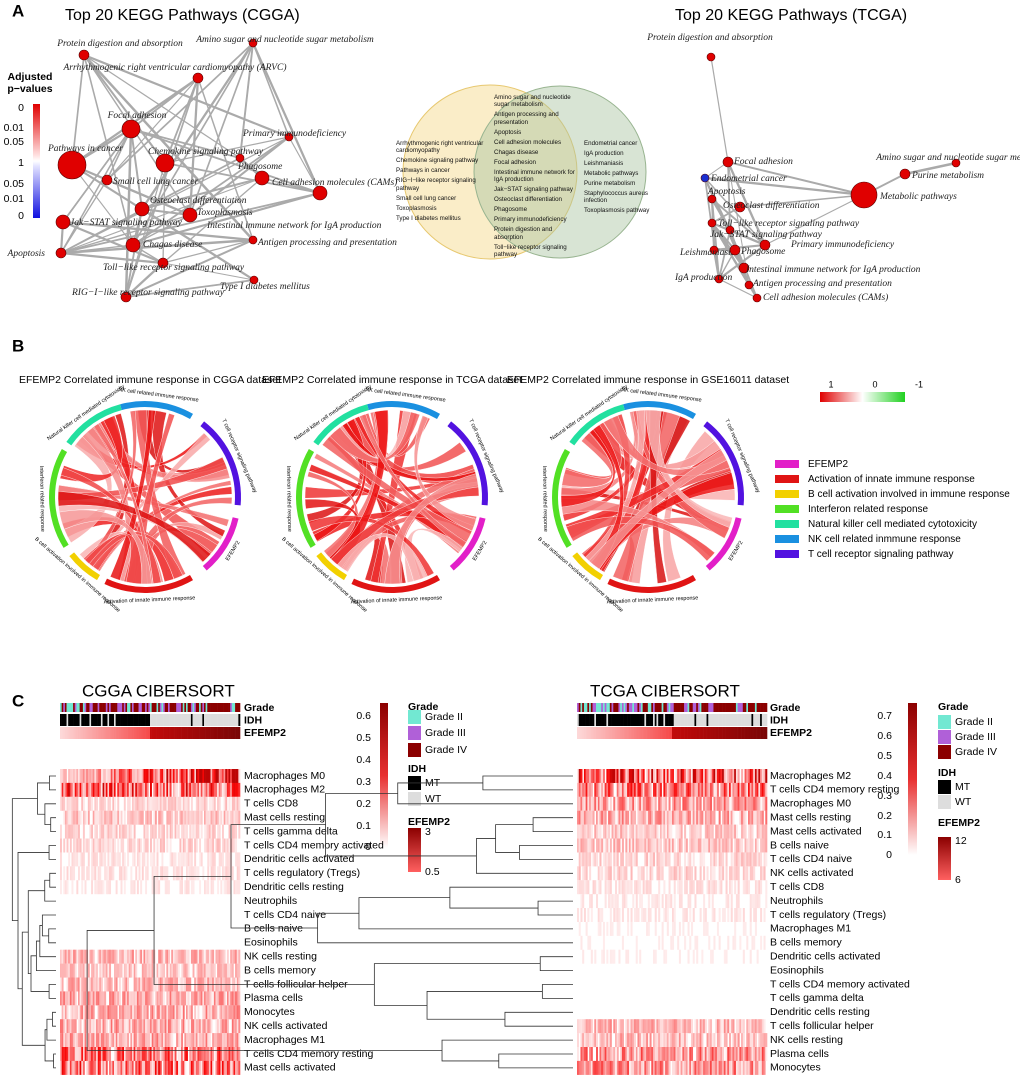  I want to click on legend-entry: 12, so click(961, 841).